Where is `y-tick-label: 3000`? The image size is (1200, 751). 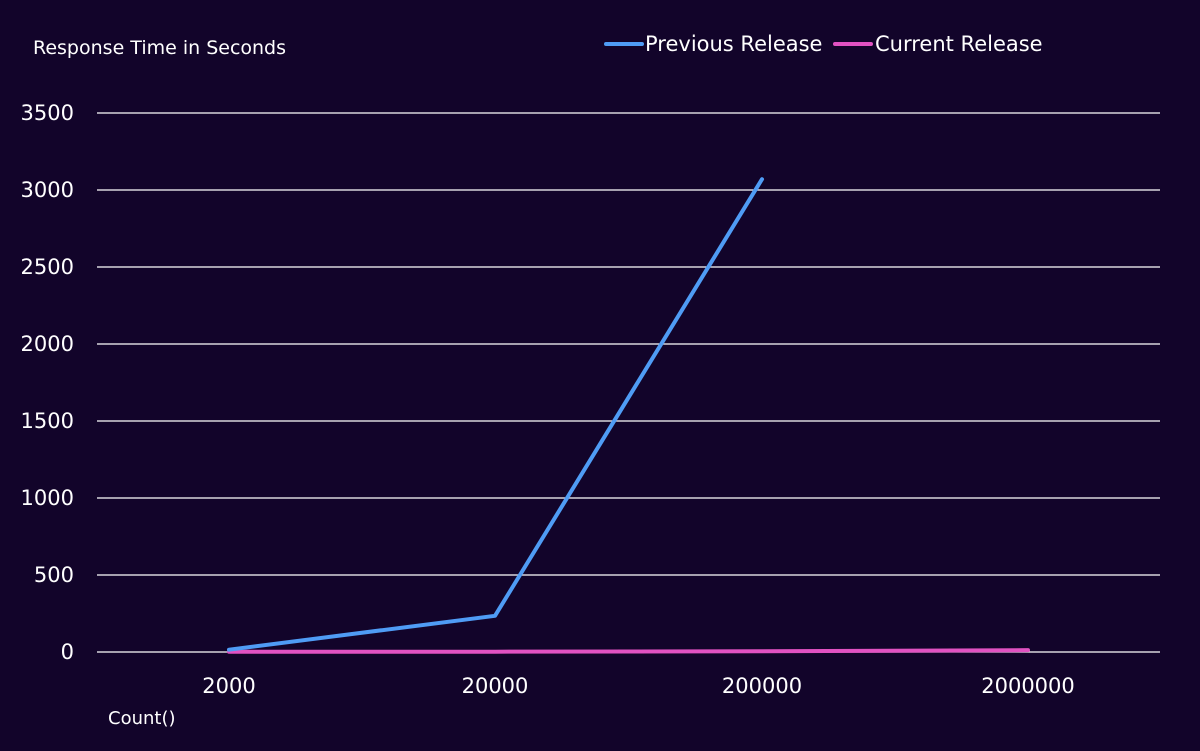 y-tick-label: 3000 is located at coordinates (47, 190).